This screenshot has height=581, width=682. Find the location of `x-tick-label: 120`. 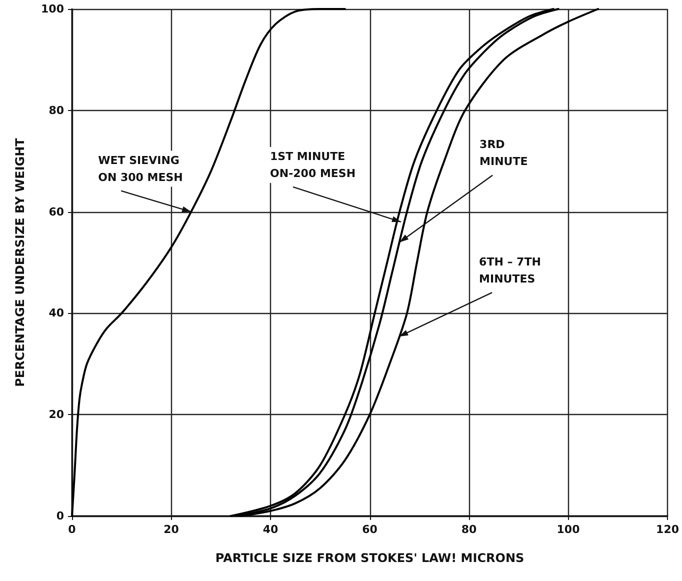

x-tick-label: 120 is located at coordinates (668, 529).